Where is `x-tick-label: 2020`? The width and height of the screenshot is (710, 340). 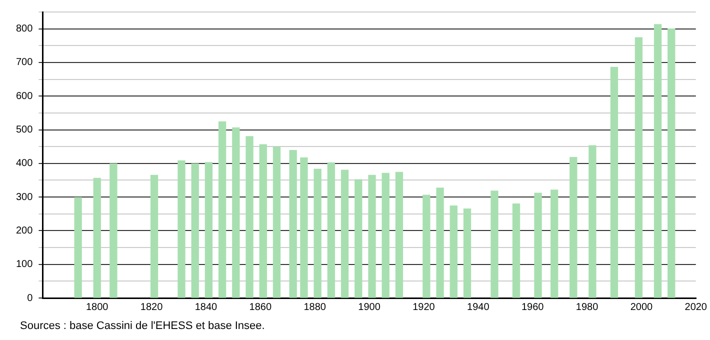
x-tick-label: 2020 is located at coordinates (696, 307).